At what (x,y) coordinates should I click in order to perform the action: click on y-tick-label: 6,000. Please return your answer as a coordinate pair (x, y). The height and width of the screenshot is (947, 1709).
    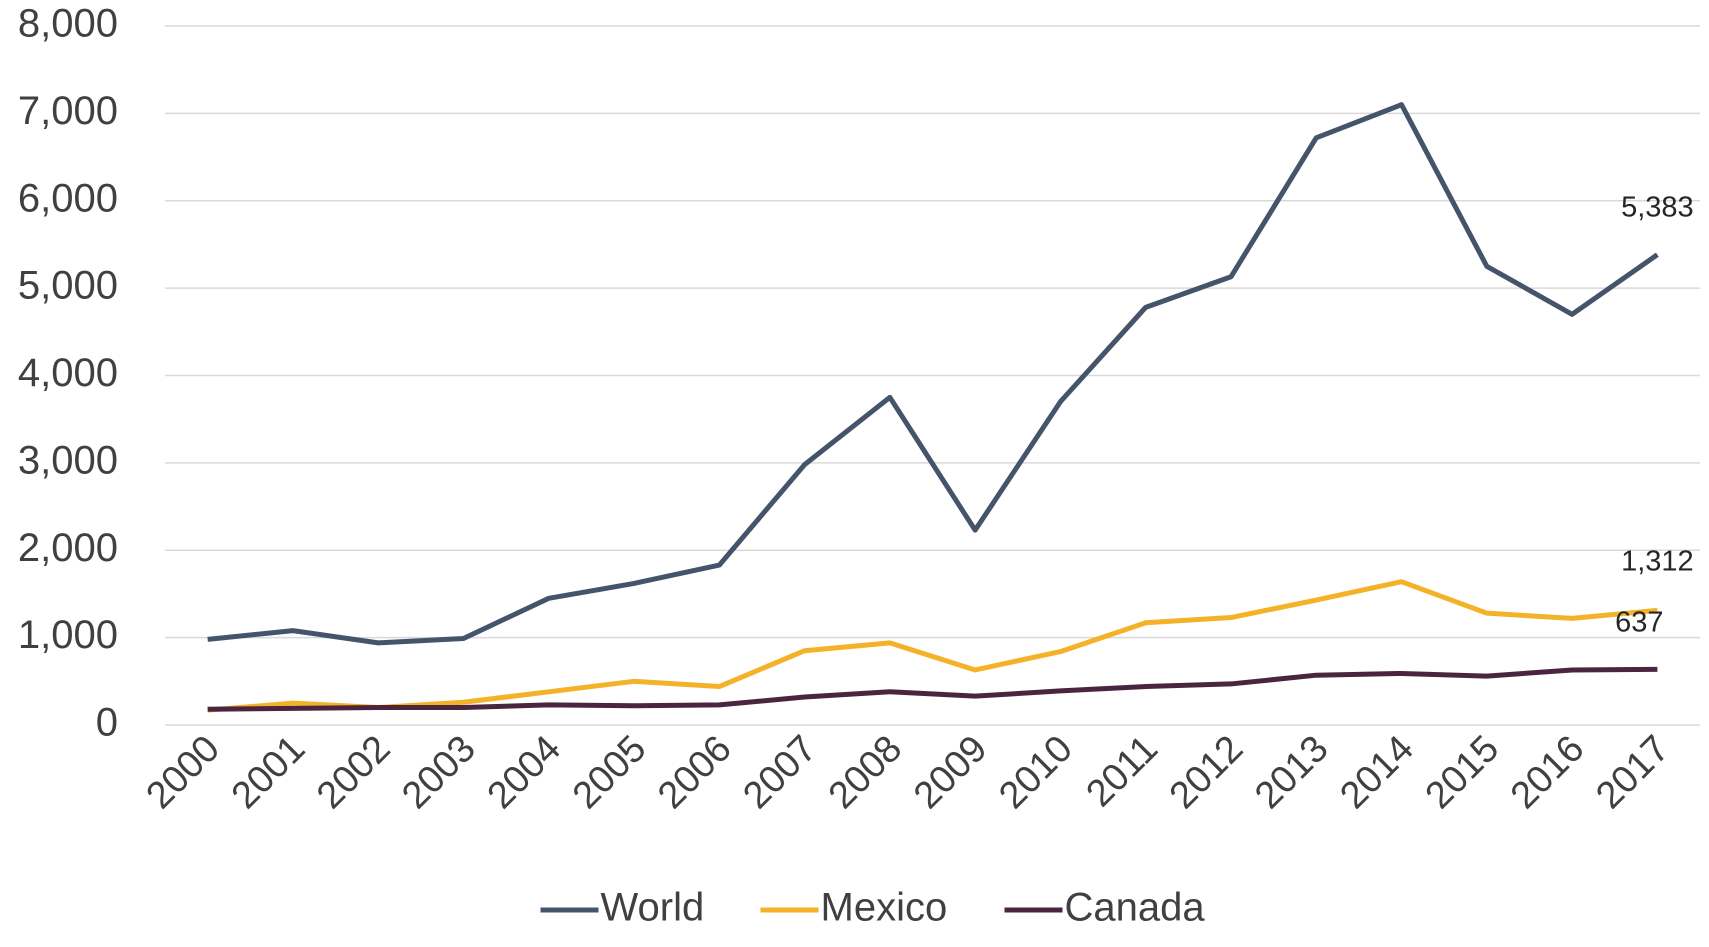
    Looking at the image, I should click on (68, 198).